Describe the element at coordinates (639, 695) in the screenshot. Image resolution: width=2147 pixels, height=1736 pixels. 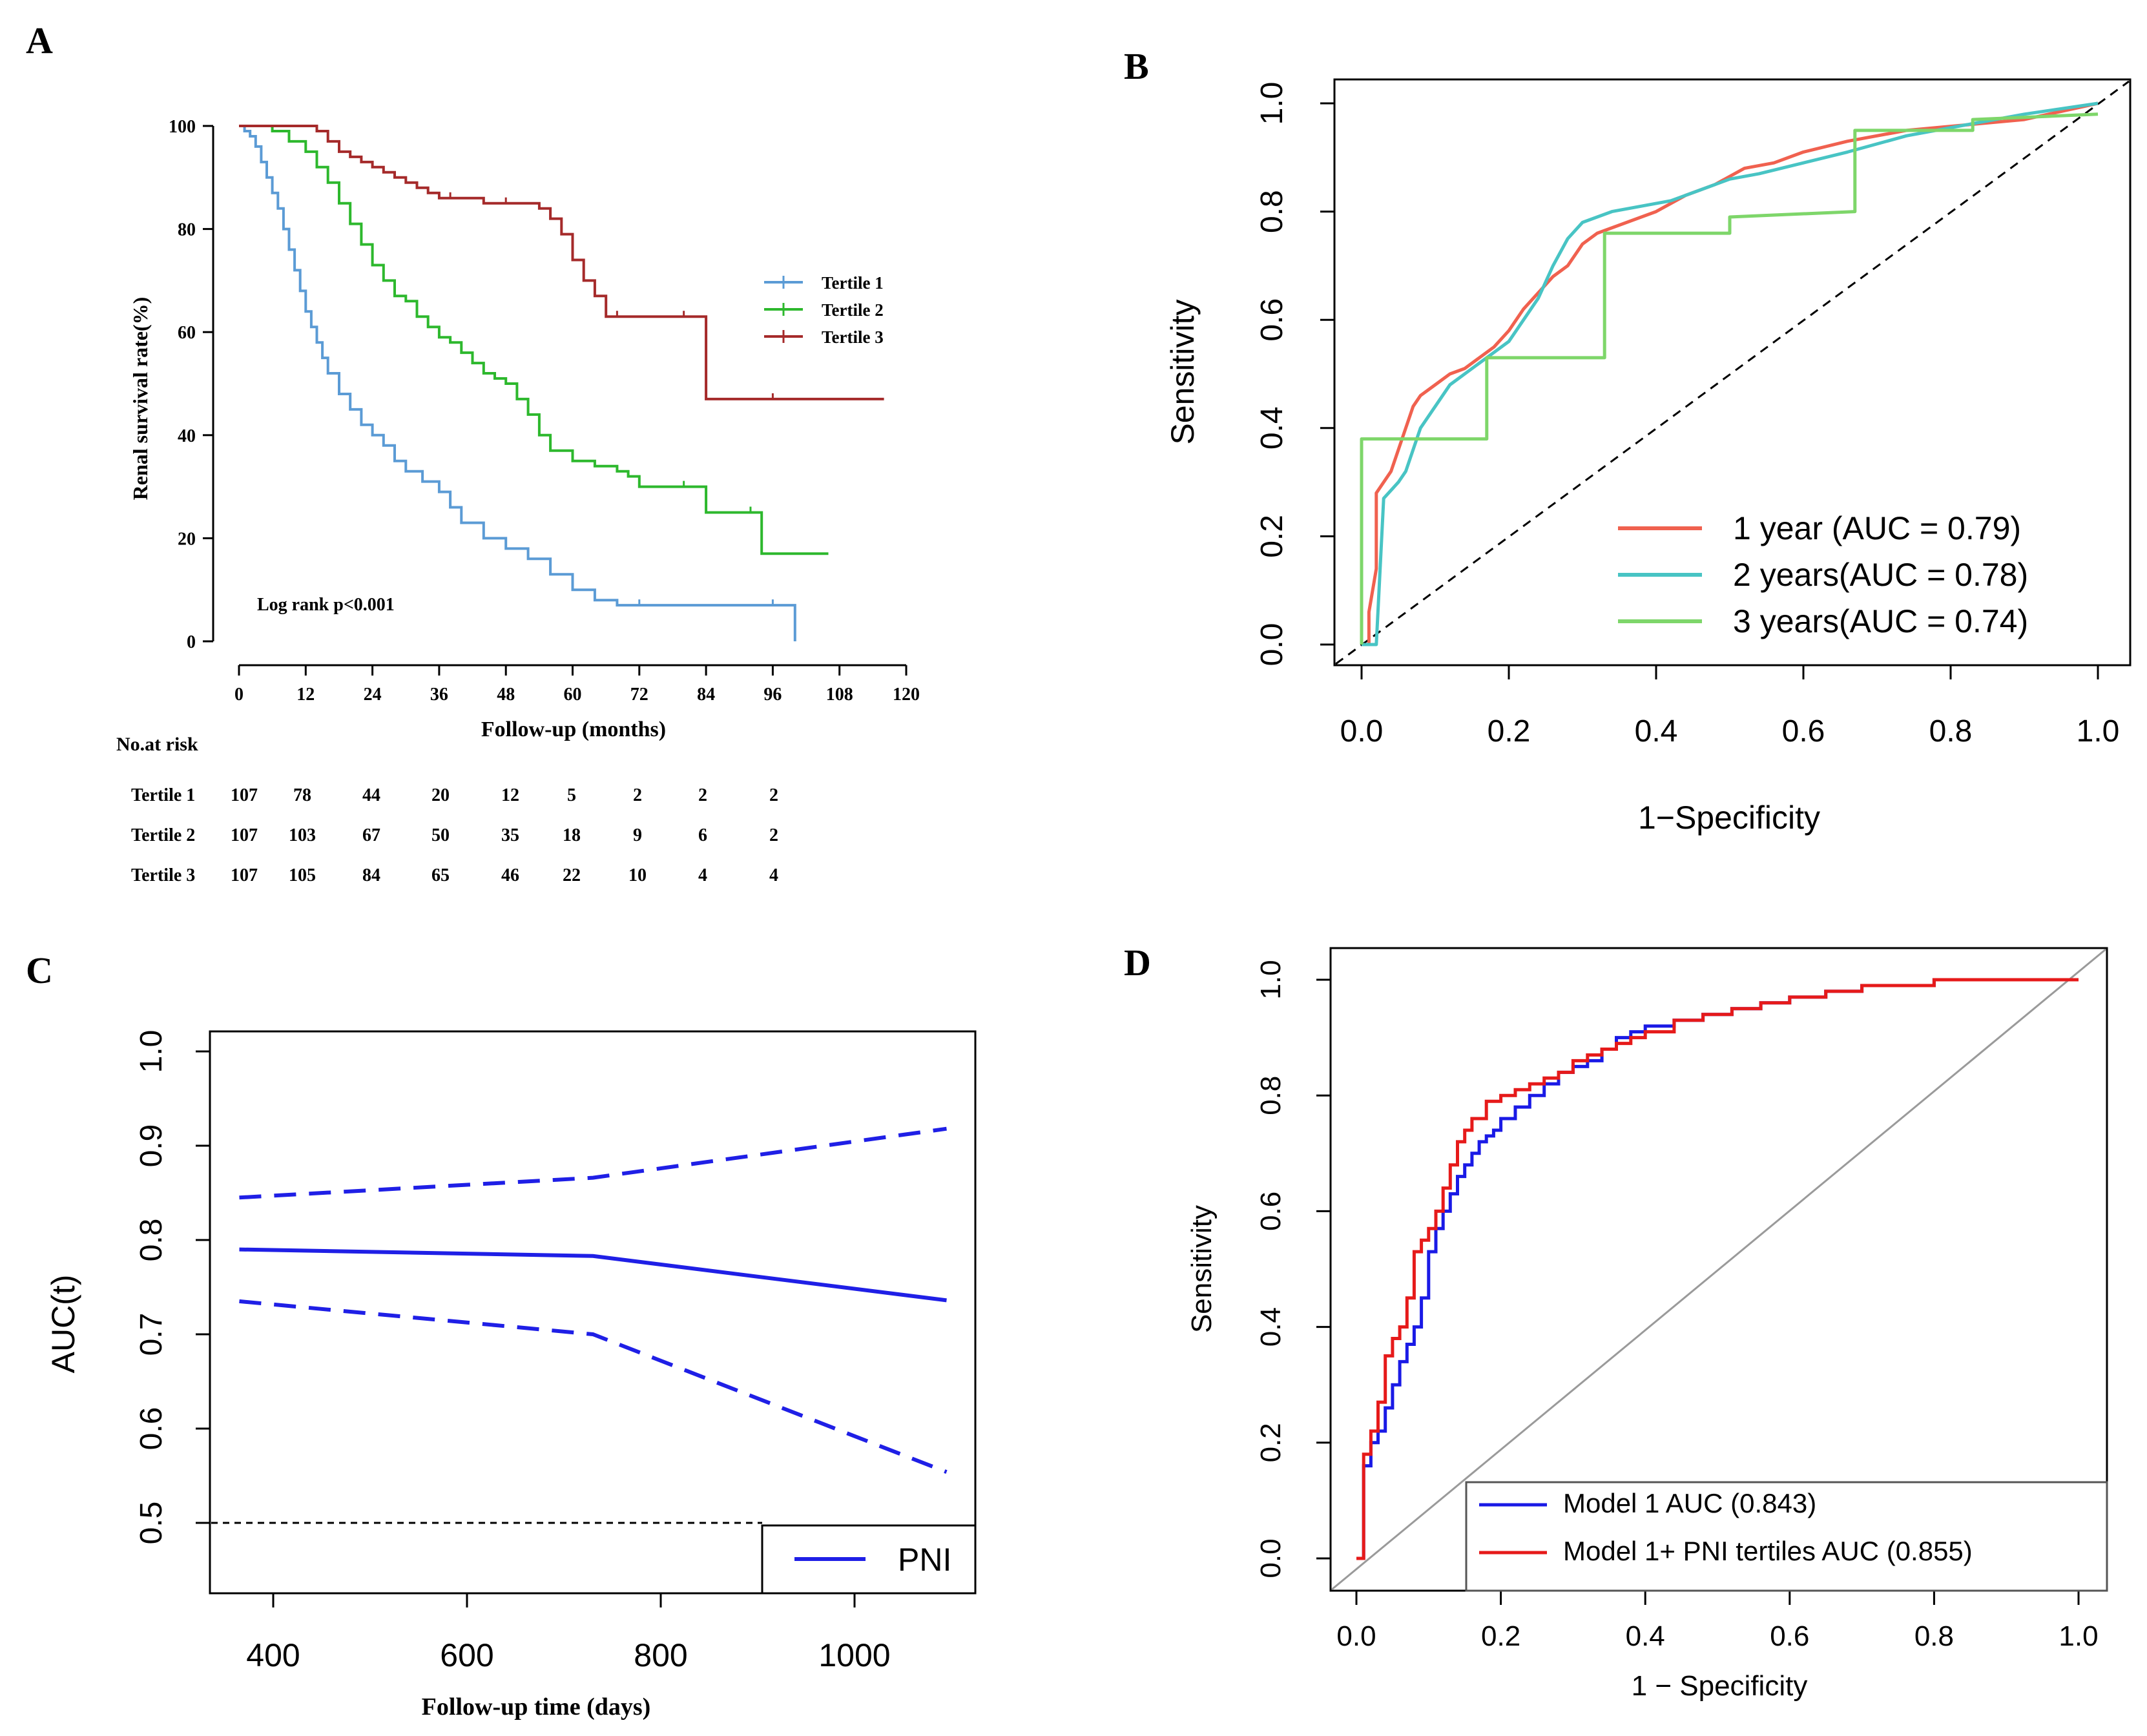
I see `panel-a-x-tick-label: 72` at that location.